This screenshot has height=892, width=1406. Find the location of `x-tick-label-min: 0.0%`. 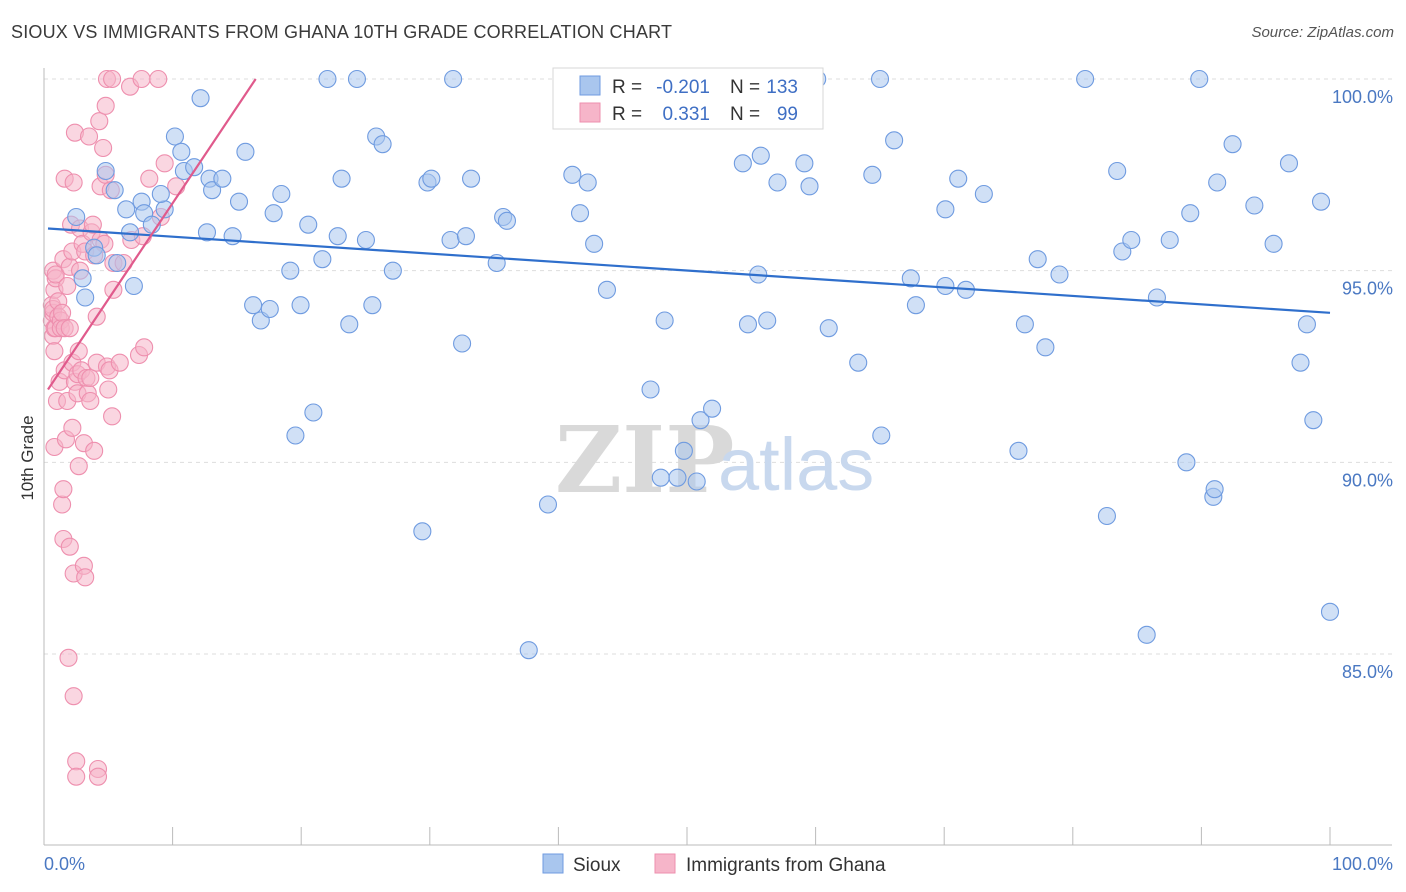

x-tick-label-min: 0.0% is located at coordinates (64, 864).